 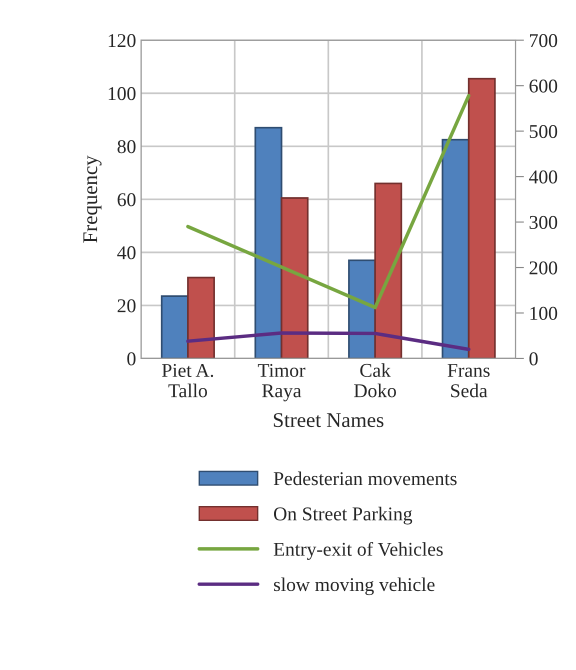 I want to click on y2-tick-label: 200, so click(x=544, y=267).